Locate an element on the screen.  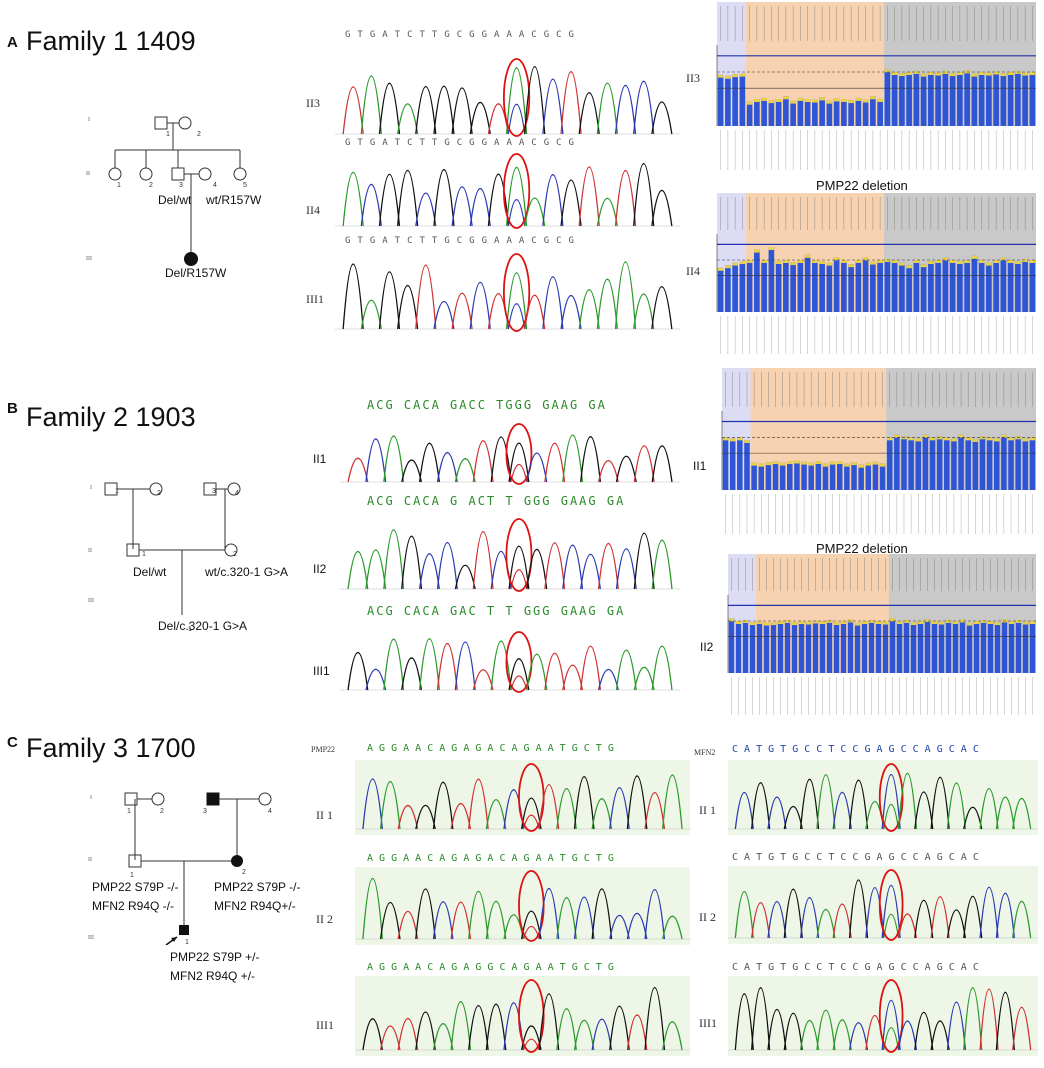
panel-letter-b: B is located at coordinates (12, 408).